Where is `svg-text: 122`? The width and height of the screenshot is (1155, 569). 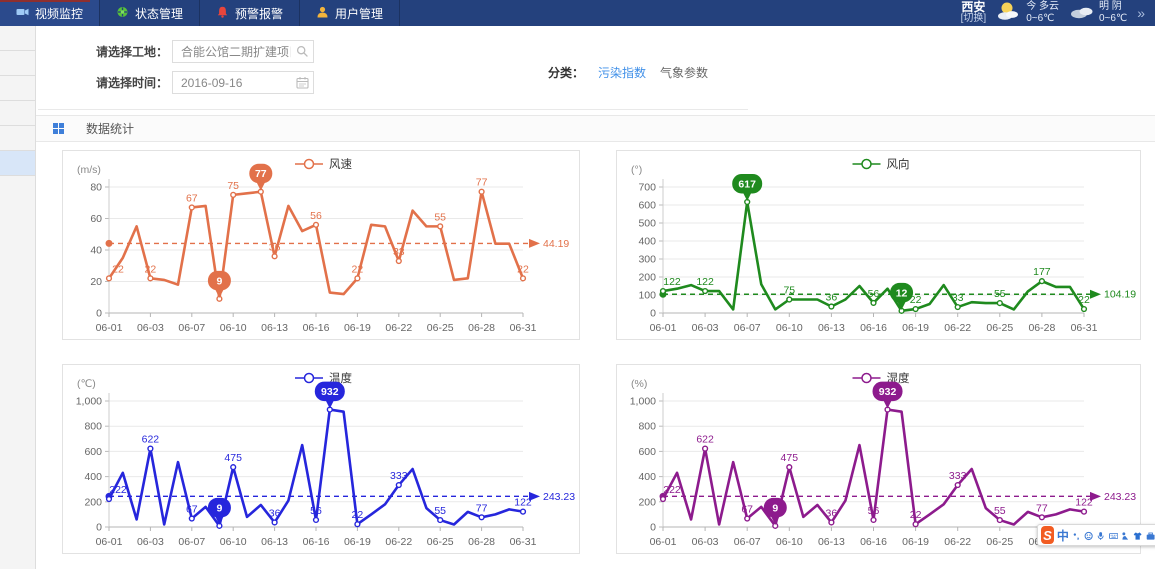
svg-text: 122 is located at coordinates (705, 282).